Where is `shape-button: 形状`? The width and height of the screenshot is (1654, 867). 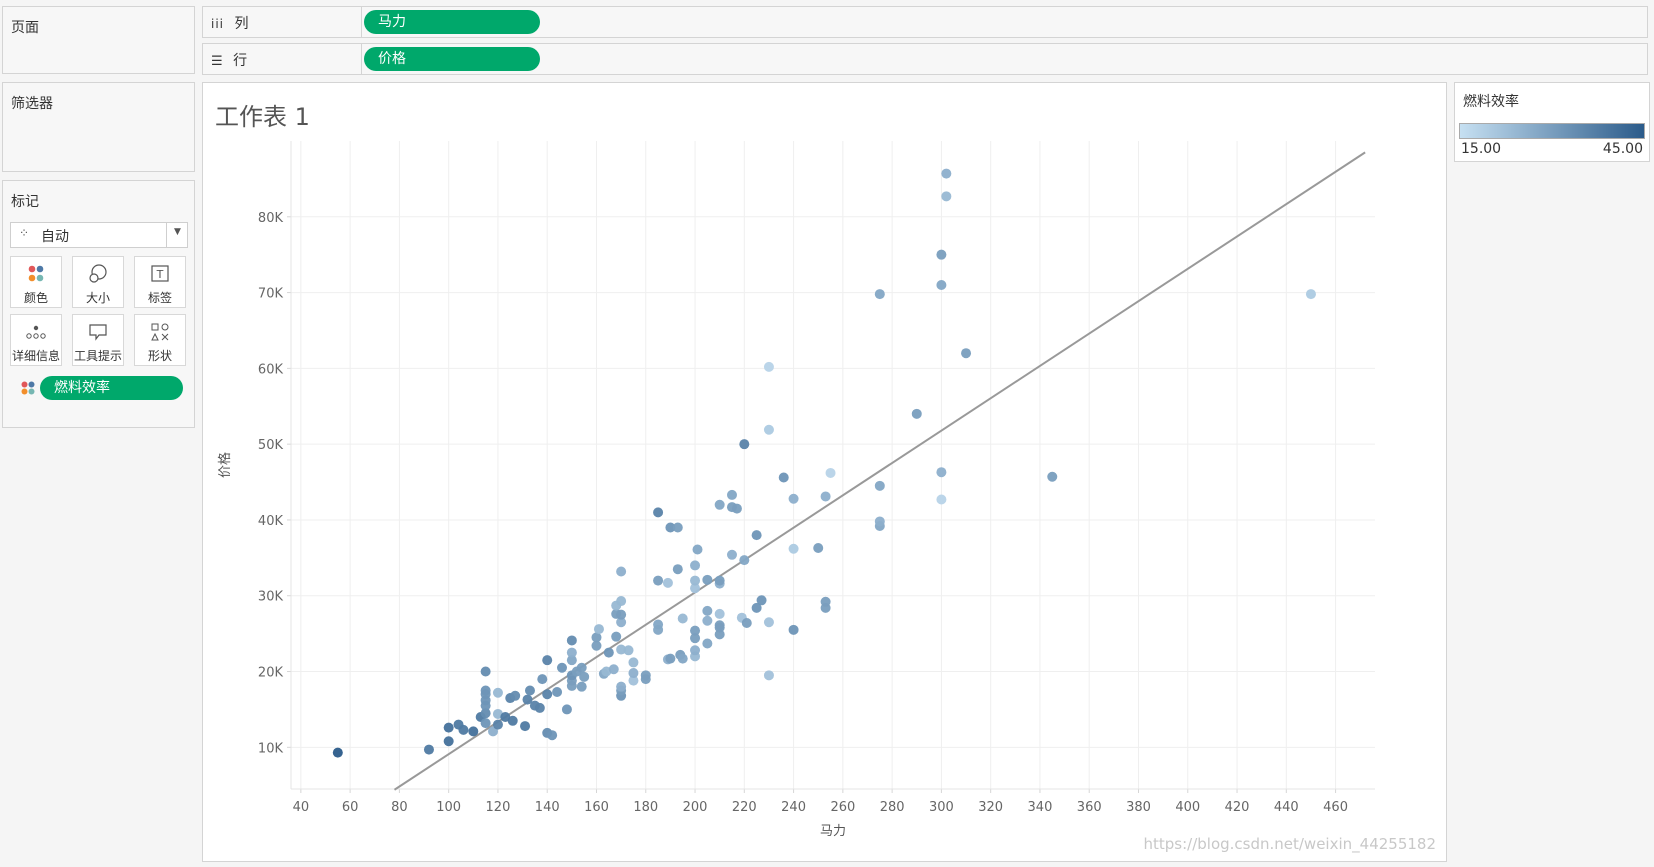 shape-button: 形状 is located at coordinates (160, 340).